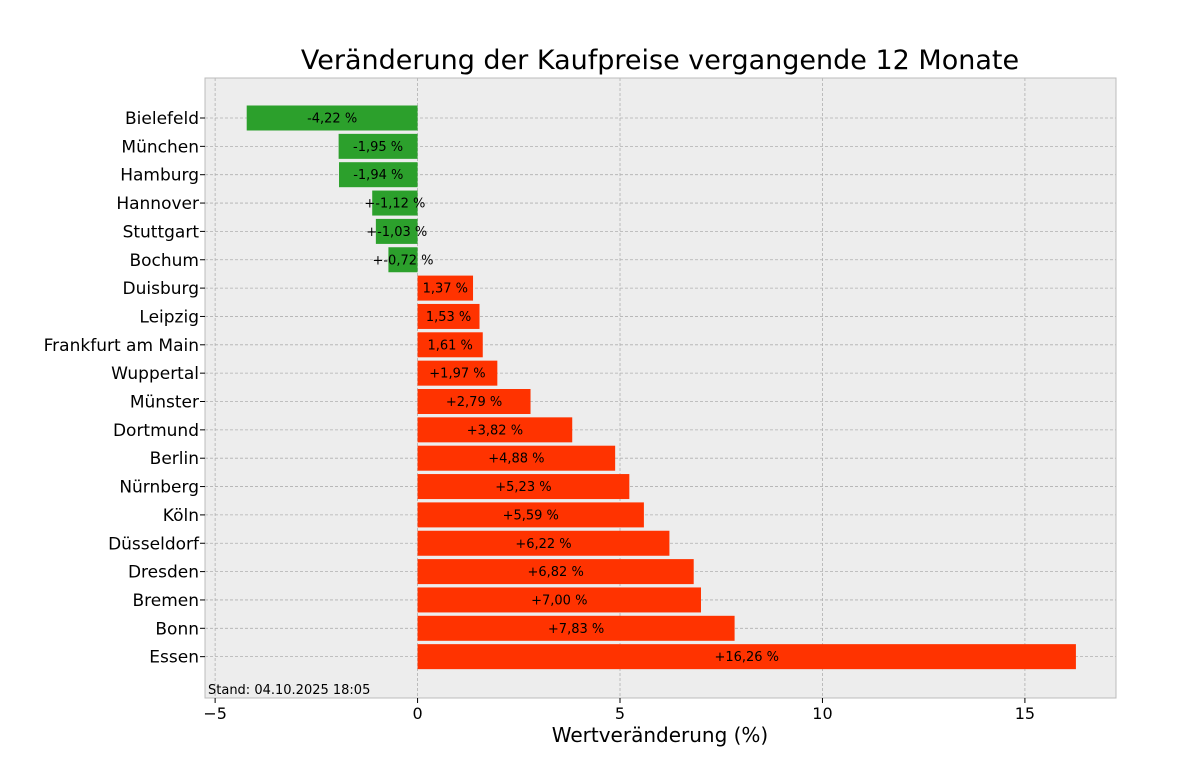 Image resolution: width=1200 pixels, height=775 pixels. I want to click on data-label: 1,37 %, so click(445, 289).